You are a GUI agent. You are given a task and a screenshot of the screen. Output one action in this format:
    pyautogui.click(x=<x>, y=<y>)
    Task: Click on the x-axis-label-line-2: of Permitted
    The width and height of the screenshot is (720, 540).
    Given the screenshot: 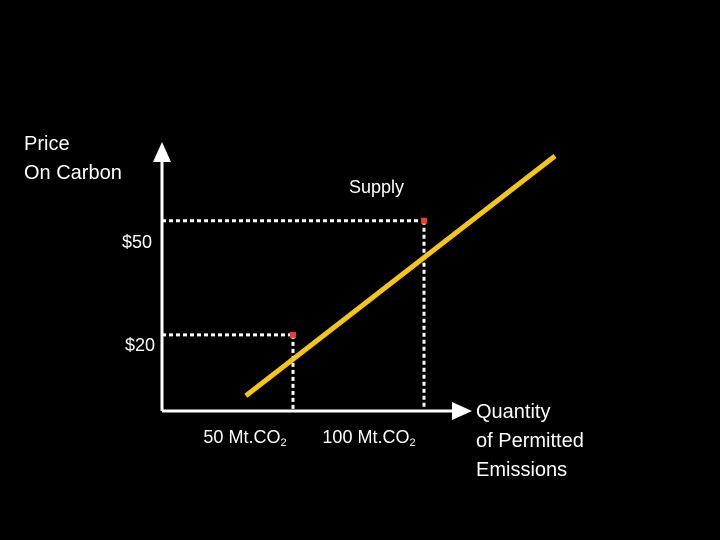 What is the action you would take?
    pyautogui.click(x=530, y=441)
    